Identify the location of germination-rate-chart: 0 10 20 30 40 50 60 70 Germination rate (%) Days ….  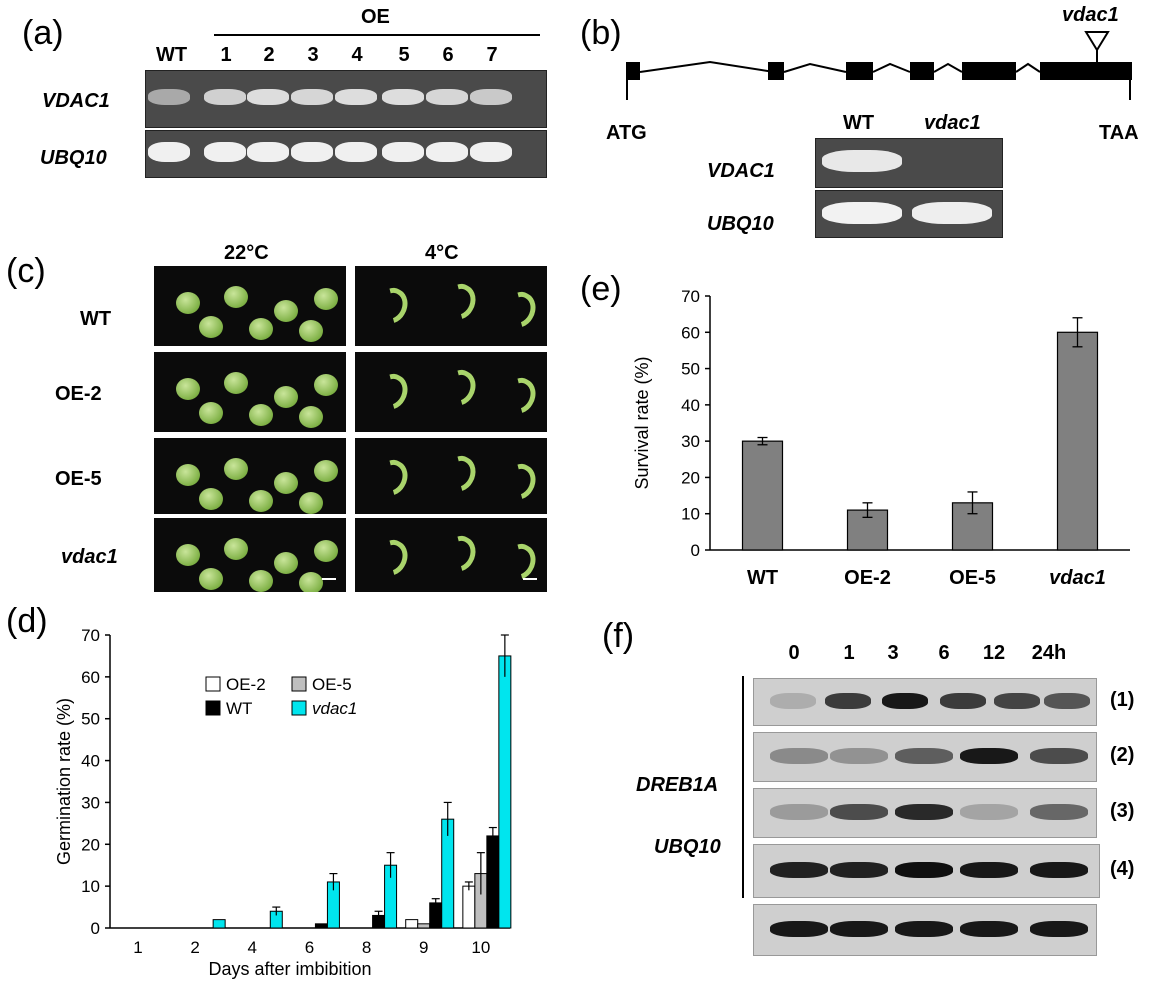
(283, 802).